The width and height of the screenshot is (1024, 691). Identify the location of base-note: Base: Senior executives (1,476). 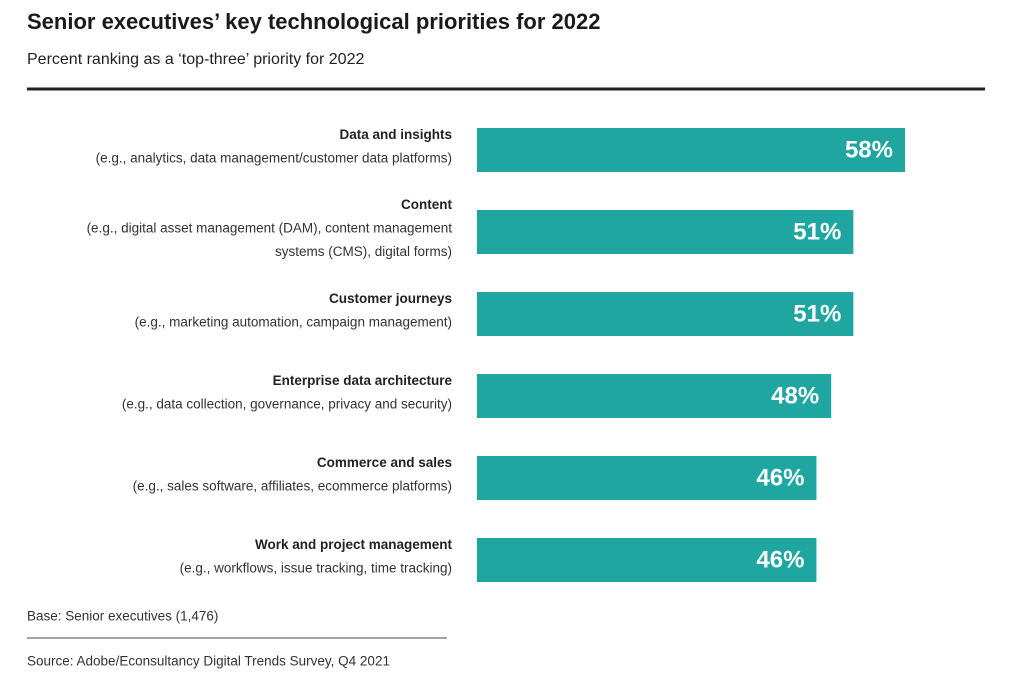
(122, 616).